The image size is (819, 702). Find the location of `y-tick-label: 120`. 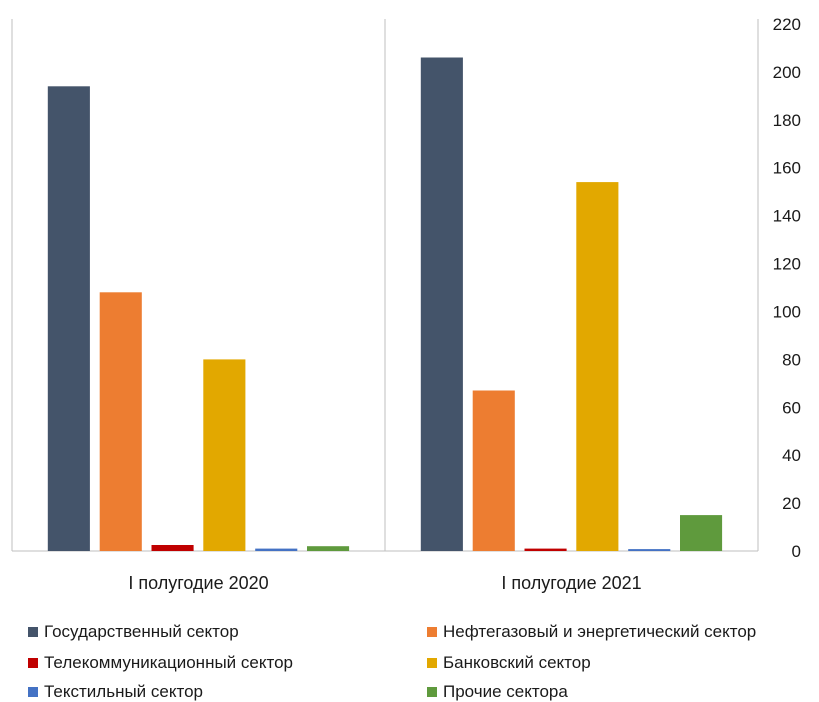

y-tick-label: 120 is located at coordinates (787, 264).